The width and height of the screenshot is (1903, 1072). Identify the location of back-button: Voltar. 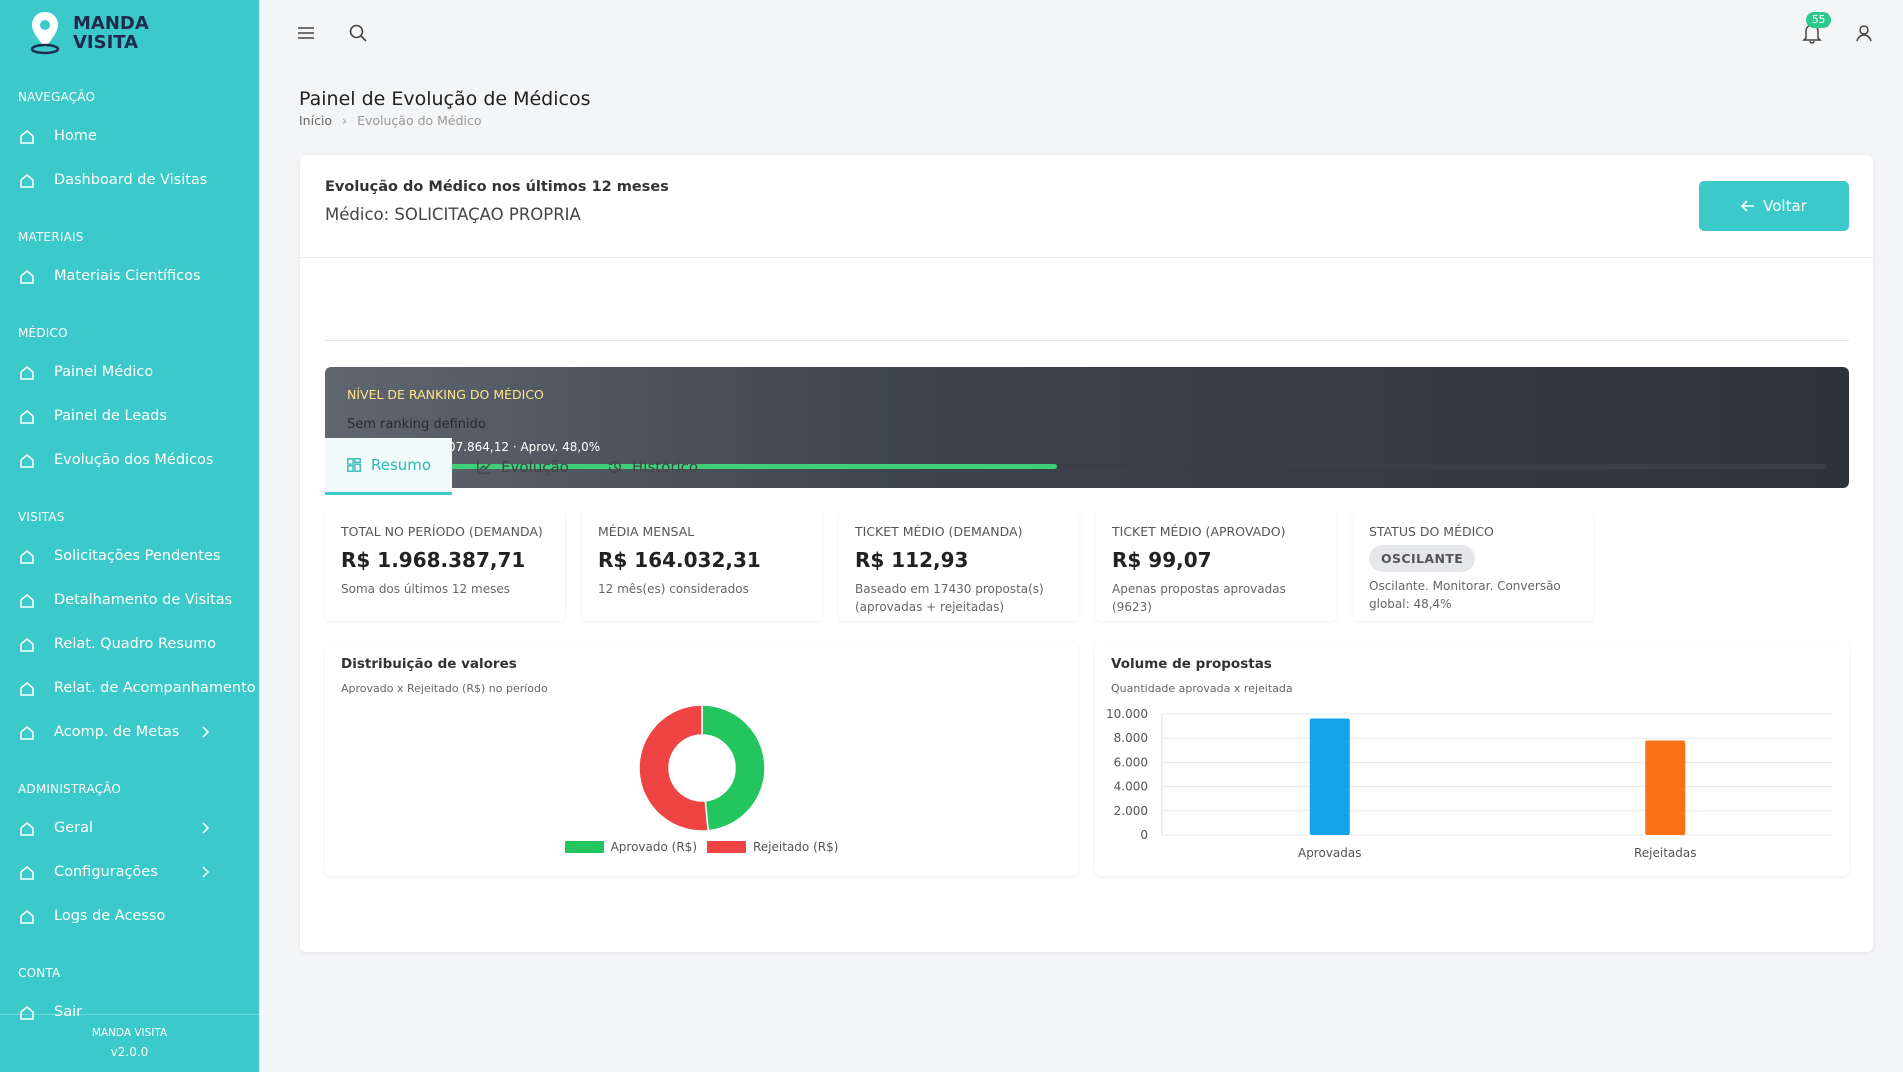
(1774, 206).